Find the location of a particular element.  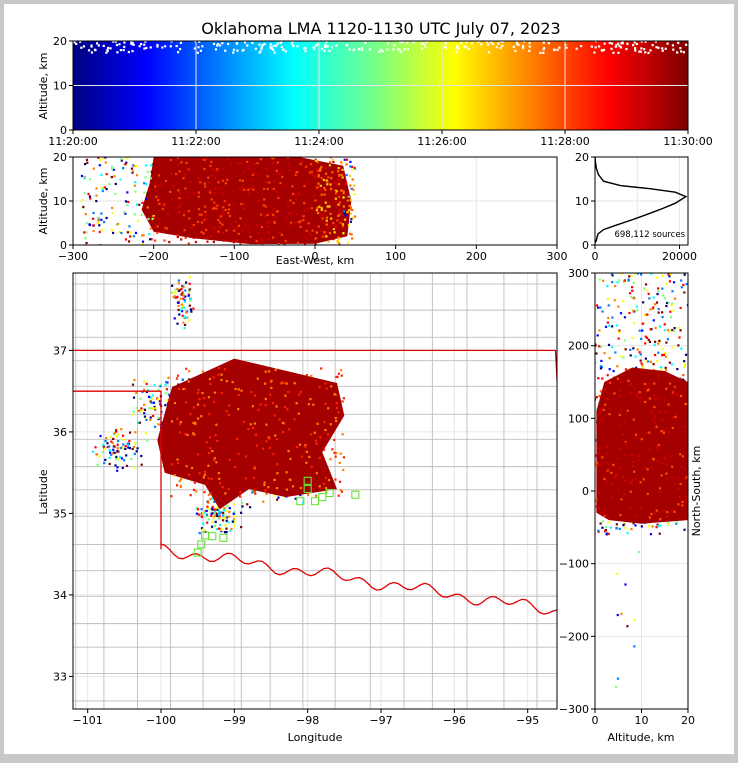

time-altitude-xtick-label: 11:30:00 is located at coordinates (687, 141).